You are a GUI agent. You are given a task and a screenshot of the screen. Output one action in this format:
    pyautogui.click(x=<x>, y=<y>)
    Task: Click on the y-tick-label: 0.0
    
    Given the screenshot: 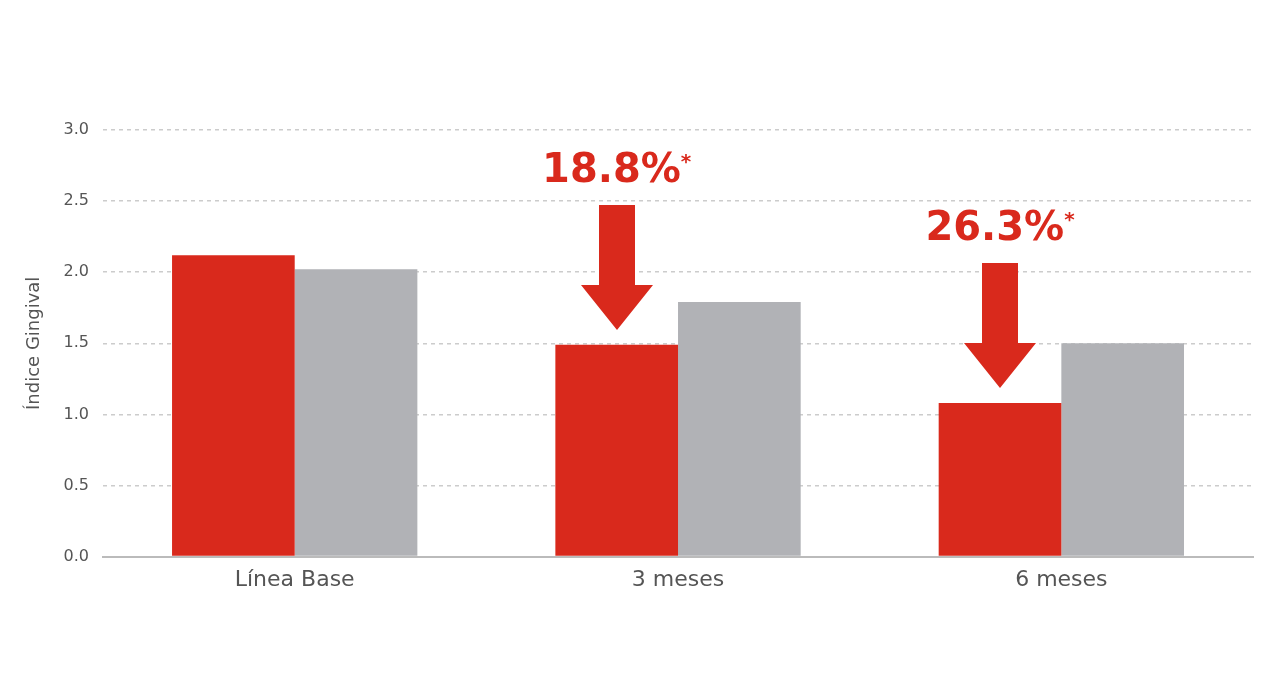 What is the action you would take?
    pyautogui.click(x=76, y=555)
    